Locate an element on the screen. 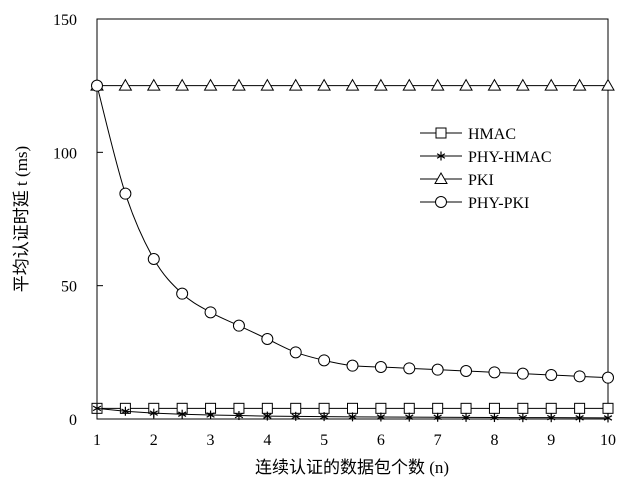  legend-label: HMAC is located at coordinates (492, 134).